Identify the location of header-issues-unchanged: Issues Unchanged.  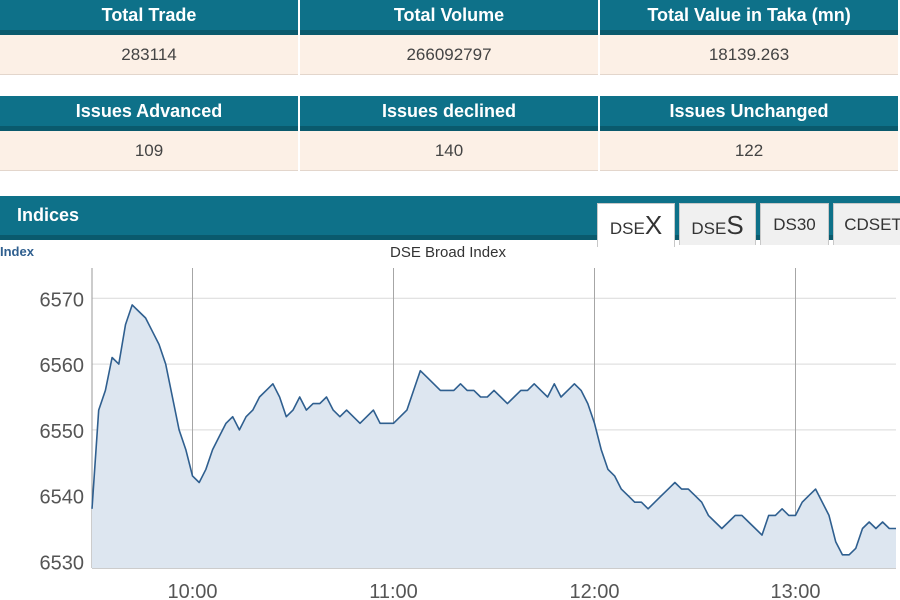
(749, 113).